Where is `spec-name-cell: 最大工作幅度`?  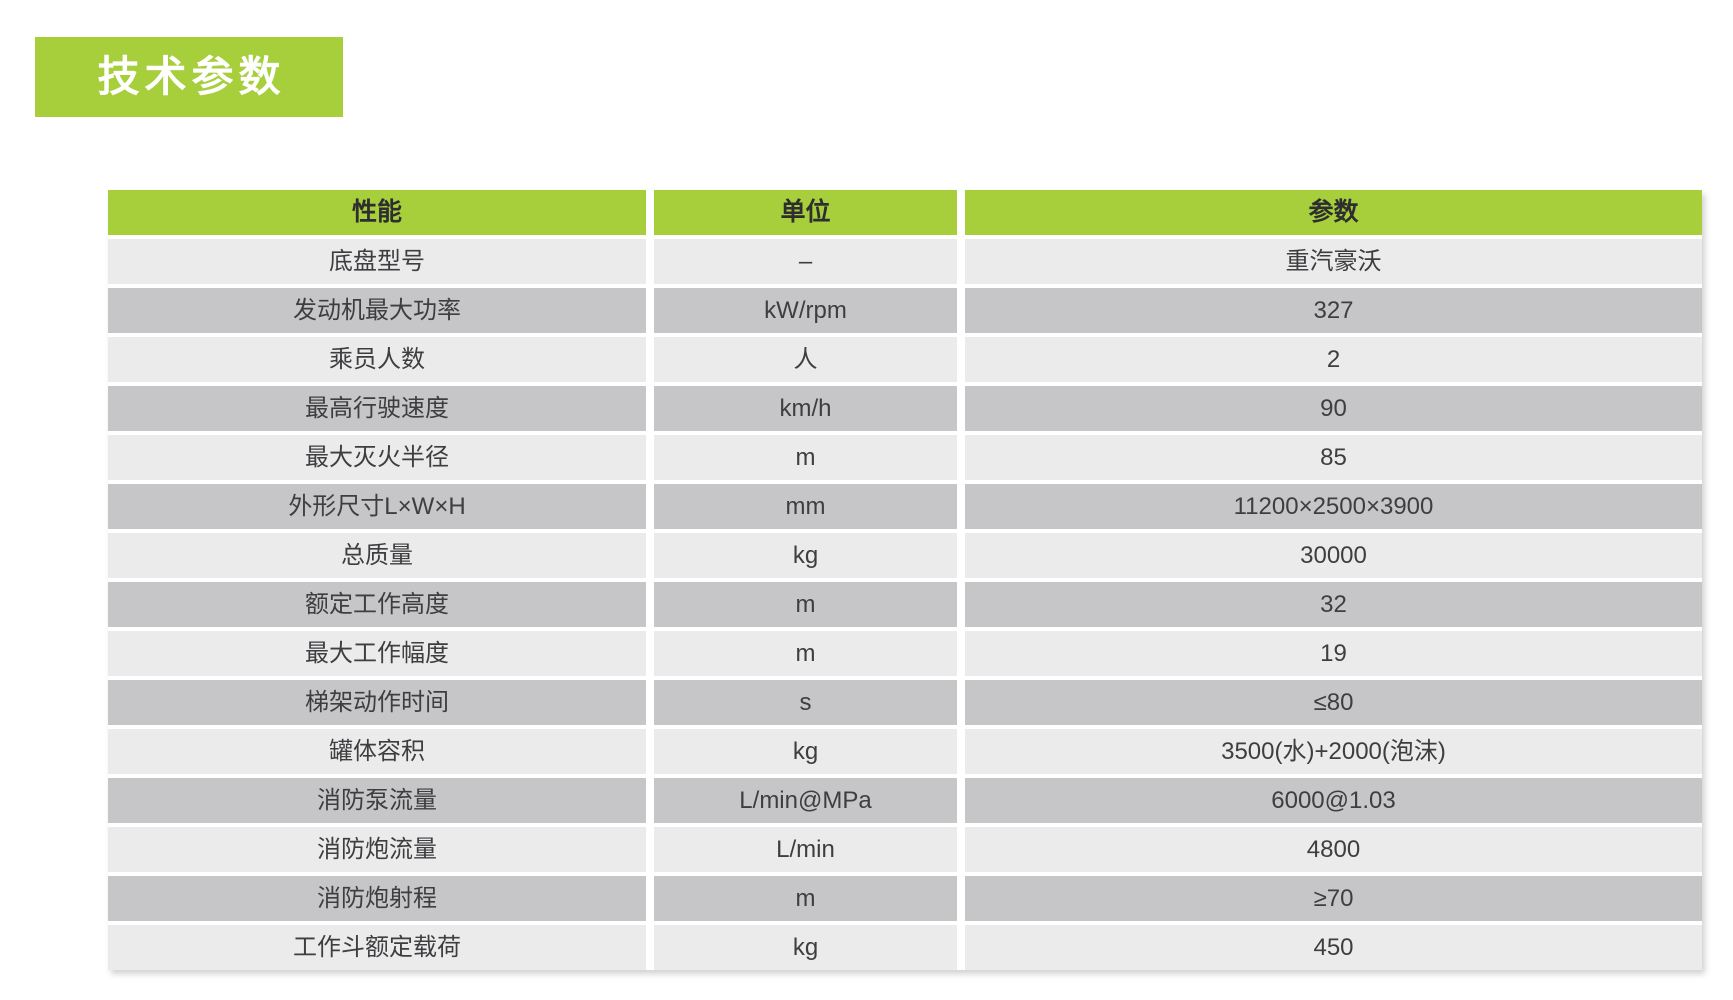 spec-name-cell: 最大工作幅度 is located at coordinates (377, 653).